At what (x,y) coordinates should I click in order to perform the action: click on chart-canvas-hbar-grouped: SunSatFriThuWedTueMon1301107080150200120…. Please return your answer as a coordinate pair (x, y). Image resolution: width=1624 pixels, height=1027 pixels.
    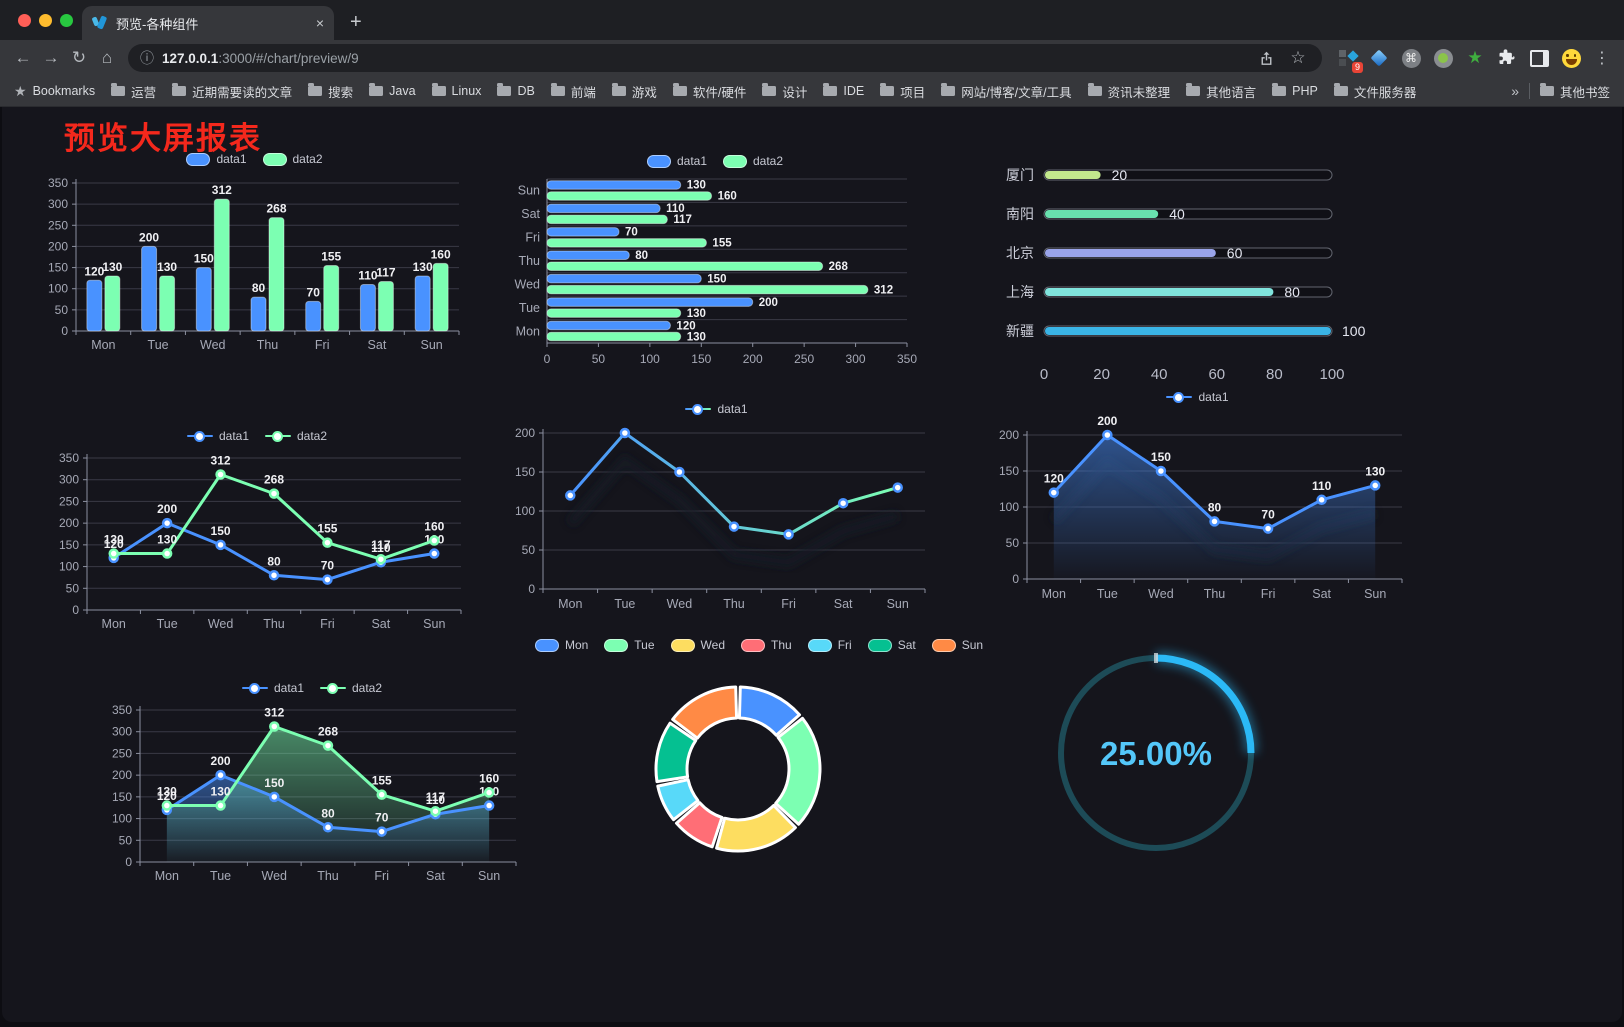
    Looking at the image, I should click on (715, 273).